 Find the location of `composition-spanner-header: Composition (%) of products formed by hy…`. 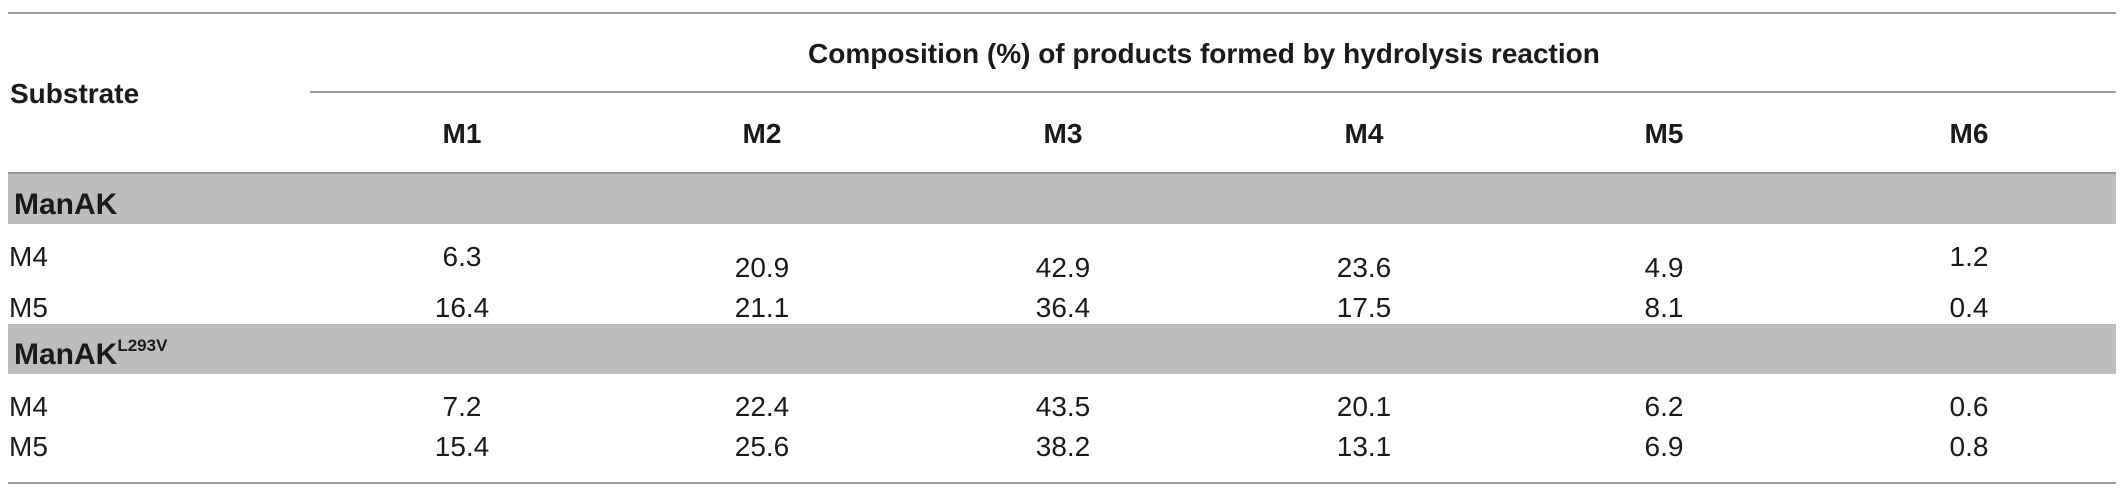

composition-spanner-header: Composition (%) of products formed by hy… is located at coordinates (1204, 53).